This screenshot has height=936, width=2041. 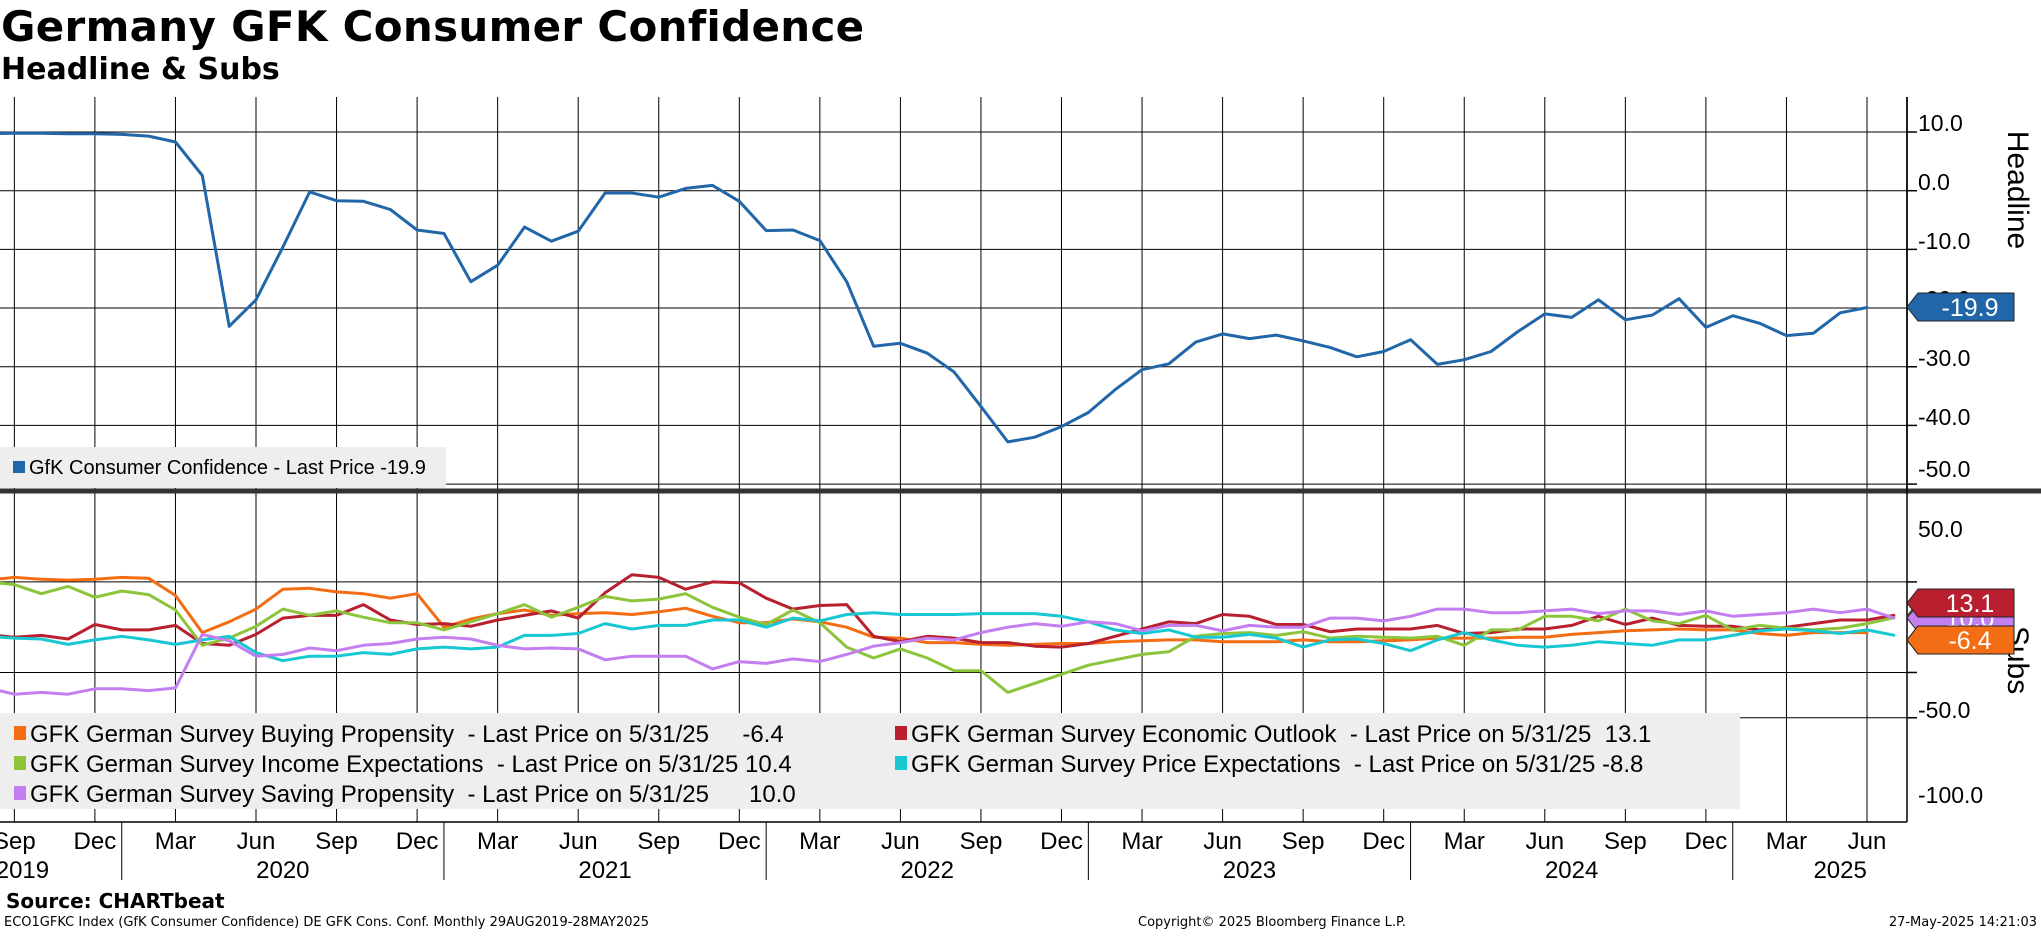 I want to click on y-axis-title-top: Headline, so click(x=2017, y=190).